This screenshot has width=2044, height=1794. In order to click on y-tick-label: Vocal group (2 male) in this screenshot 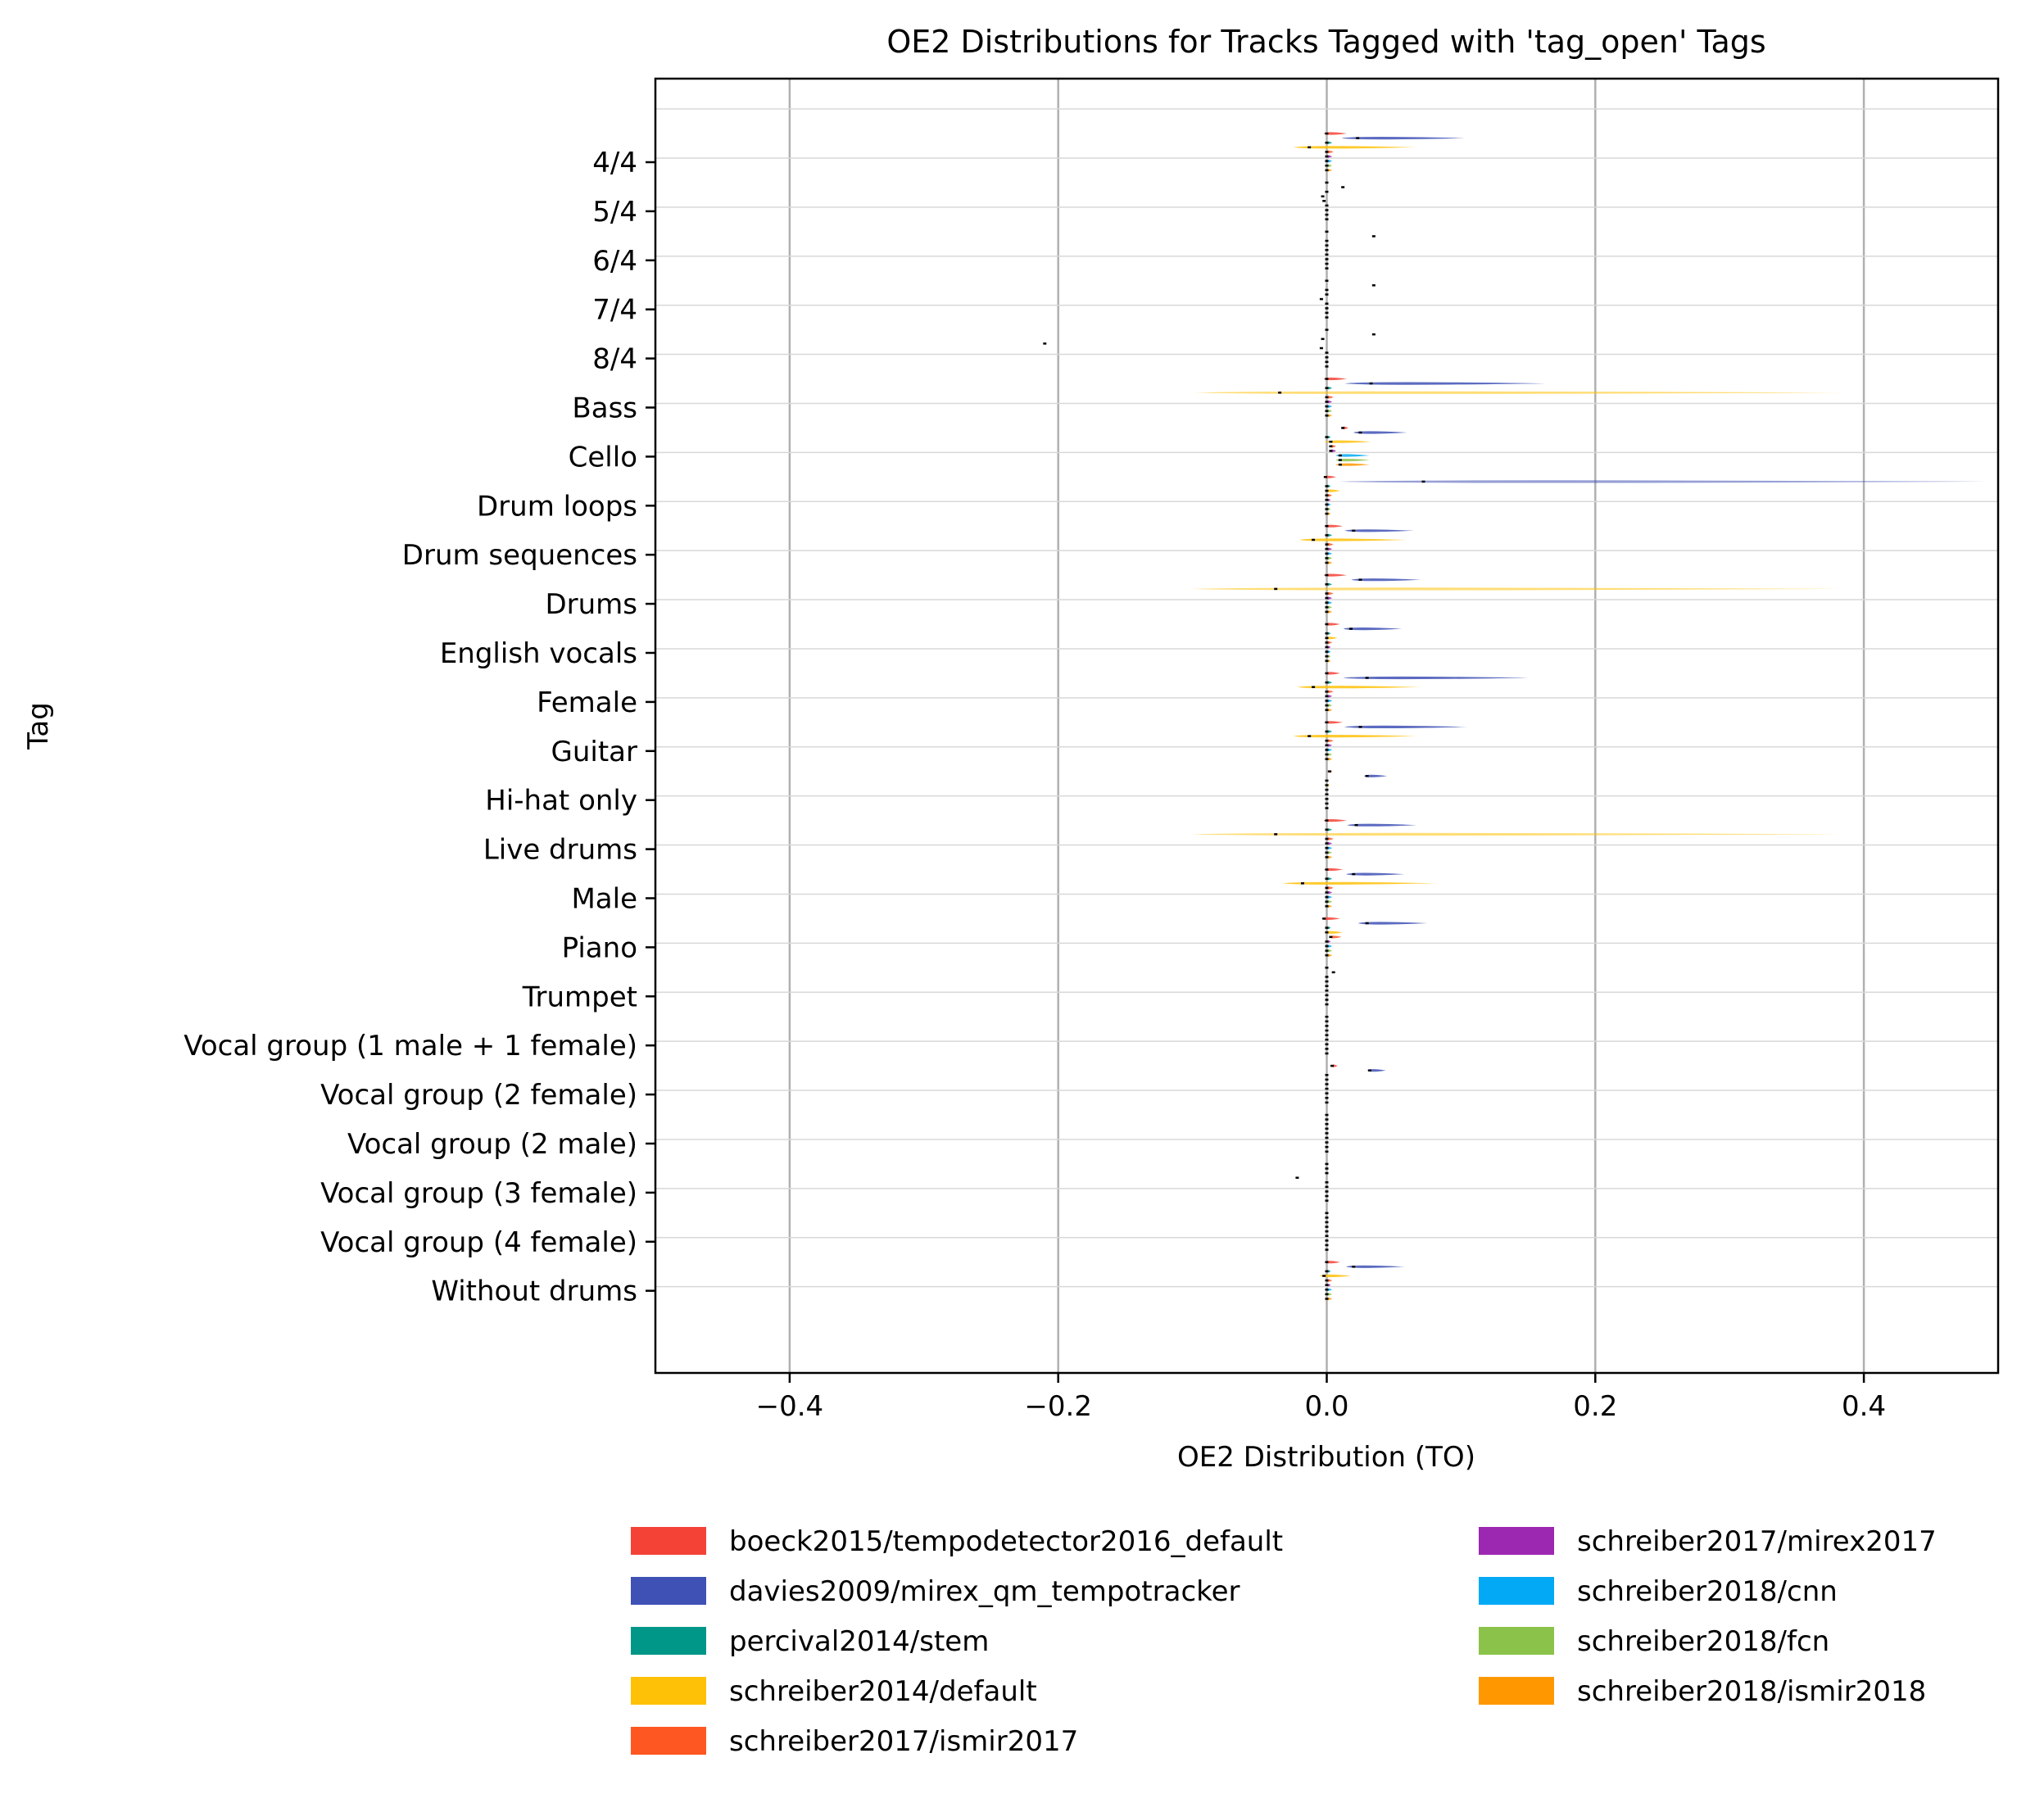, I will do `click(492, 1144)`.